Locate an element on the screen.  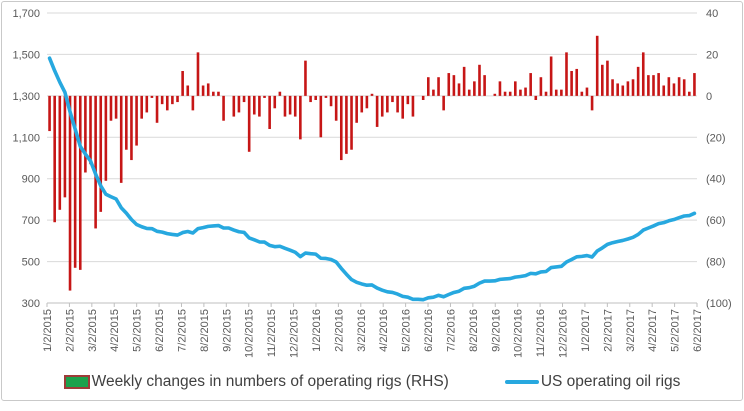
y-right-tick-label: (40) is located at coordinates (716, 180).